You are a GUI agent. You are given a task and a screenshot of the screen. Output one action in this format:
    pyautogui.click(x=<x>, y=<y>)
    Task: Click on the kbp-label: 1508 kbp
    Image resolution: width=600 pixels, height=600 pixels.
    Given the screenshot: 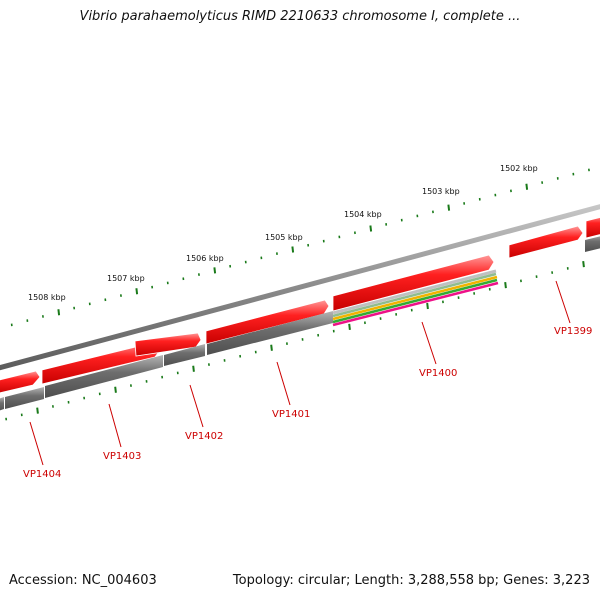 What is the action you would take?
    pyautogui.click(x=47, y=297)
    